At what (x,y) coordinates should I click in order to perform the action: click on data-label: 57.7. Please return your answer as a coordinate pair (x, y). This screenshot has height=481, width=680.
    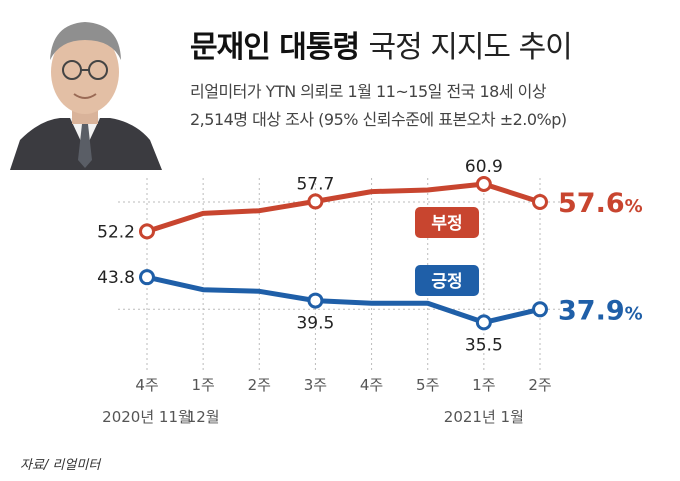
    Looking at the image, I should click on (315, 184).